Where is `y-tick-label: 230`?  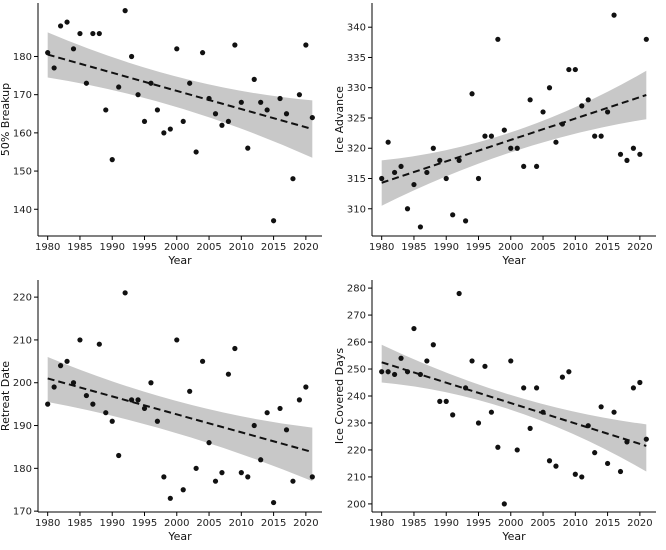 y-tick-label: 230 is located at coordinates (356, 423).